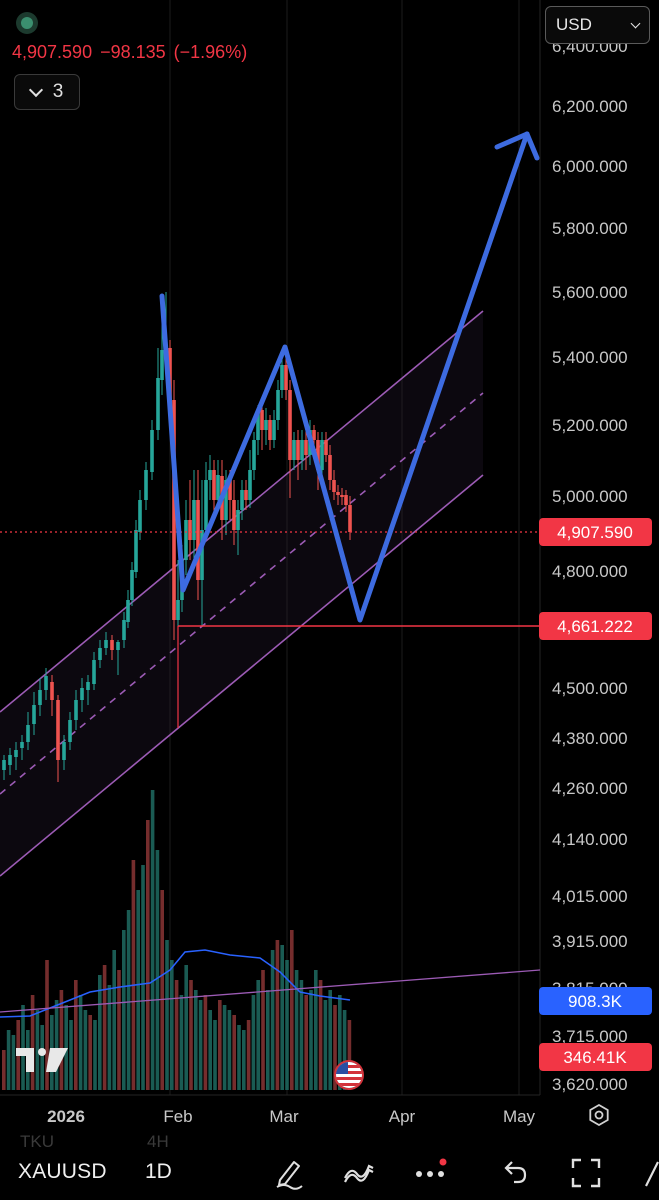 The height and width of the screenshot is (1200, 659). What do you see at coordinates (590, 788) in the screenshot?
I see `price-label: 4,260.000` at bounding box center [590, 788].